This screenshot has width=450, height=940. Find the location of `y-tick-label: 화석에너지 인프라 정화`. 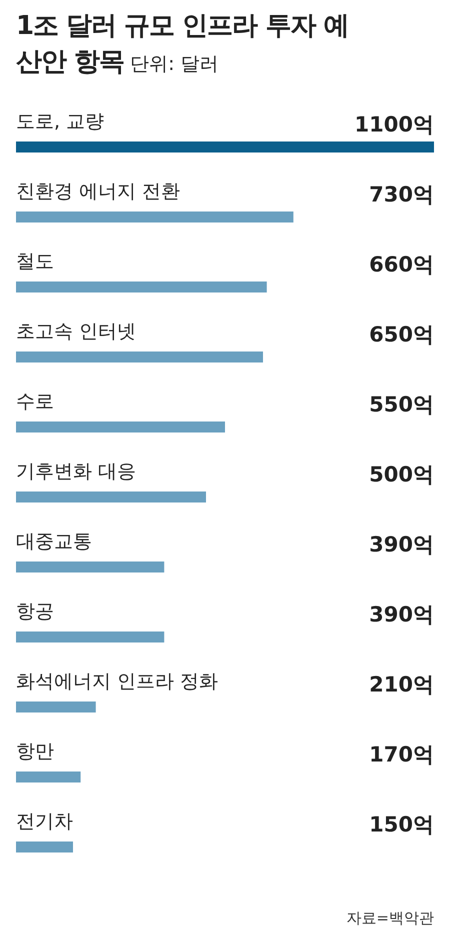

y-tick-label: 화석에너지 인프라 정화 is located at coordinates (117, 681).